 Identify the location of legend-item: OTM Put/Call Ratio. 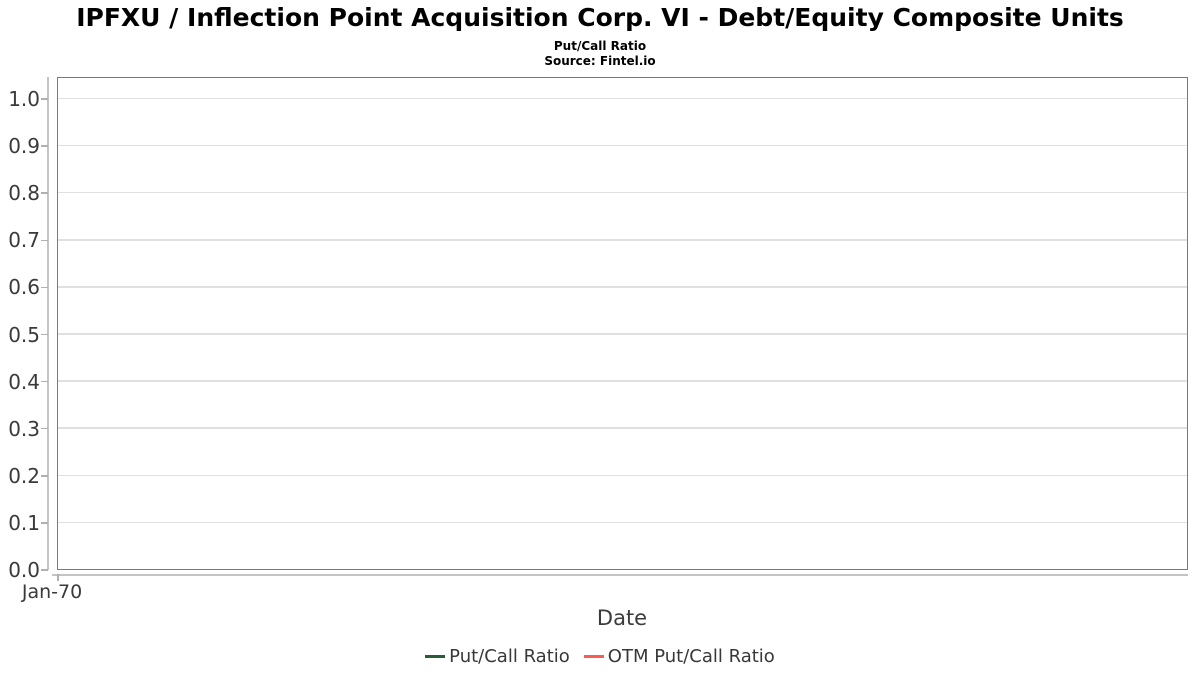
(679, 656).